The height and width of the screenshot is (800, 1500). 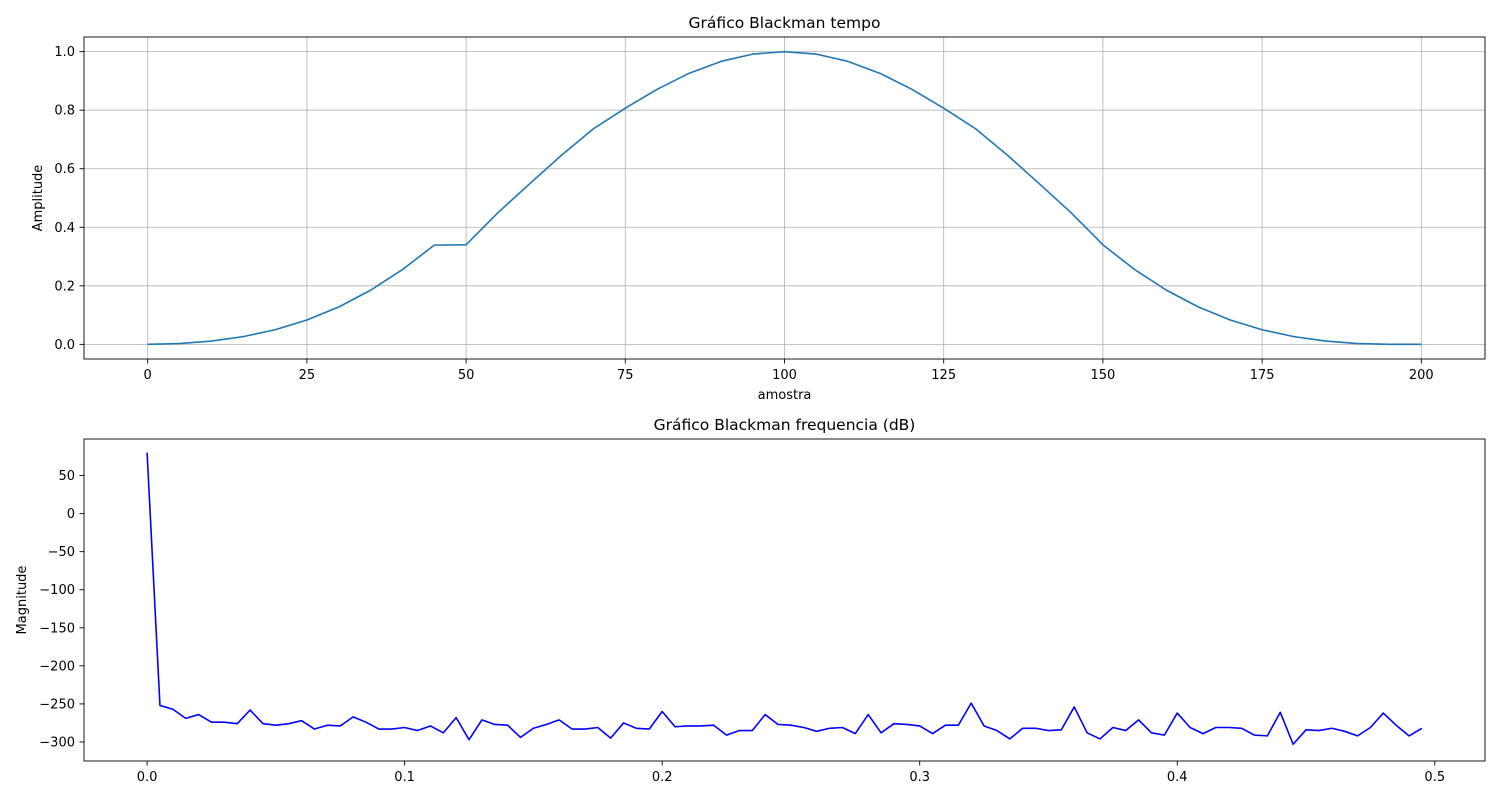 I want to click on y-tick-label: 0.2, so click(x=64, y=286).